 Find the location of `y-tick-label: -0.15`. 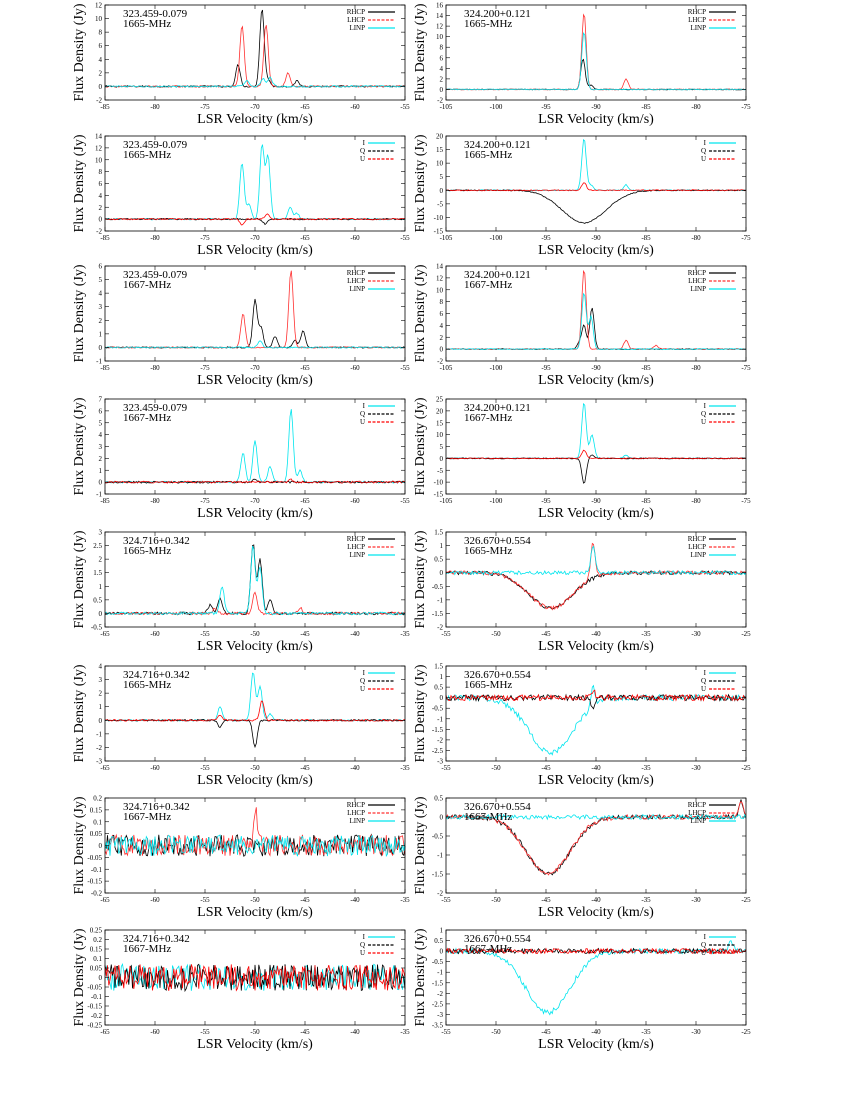

y-tick-label: -0.15 is located at coordinates (94, 882).